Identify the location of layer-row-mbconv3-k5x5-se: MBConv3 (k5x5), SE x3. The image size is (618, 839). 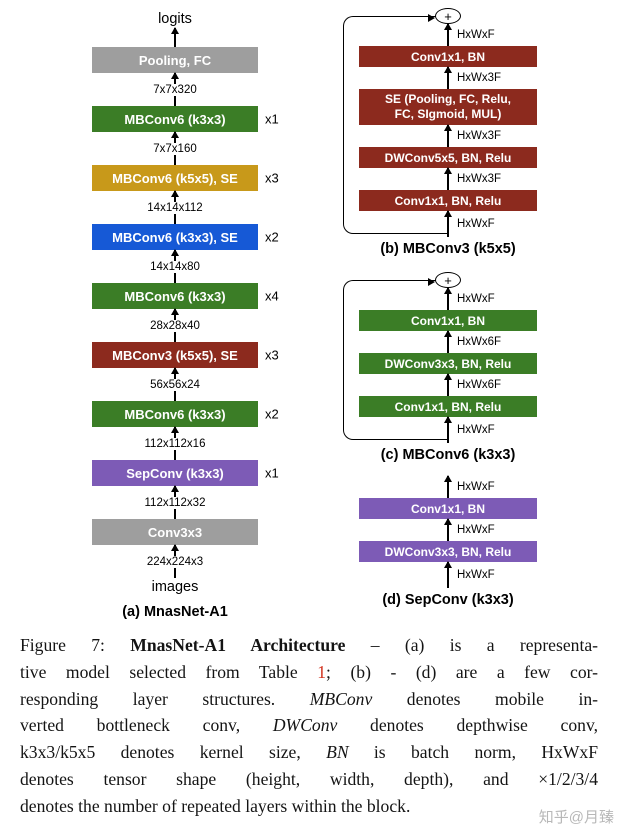
(185, 355).